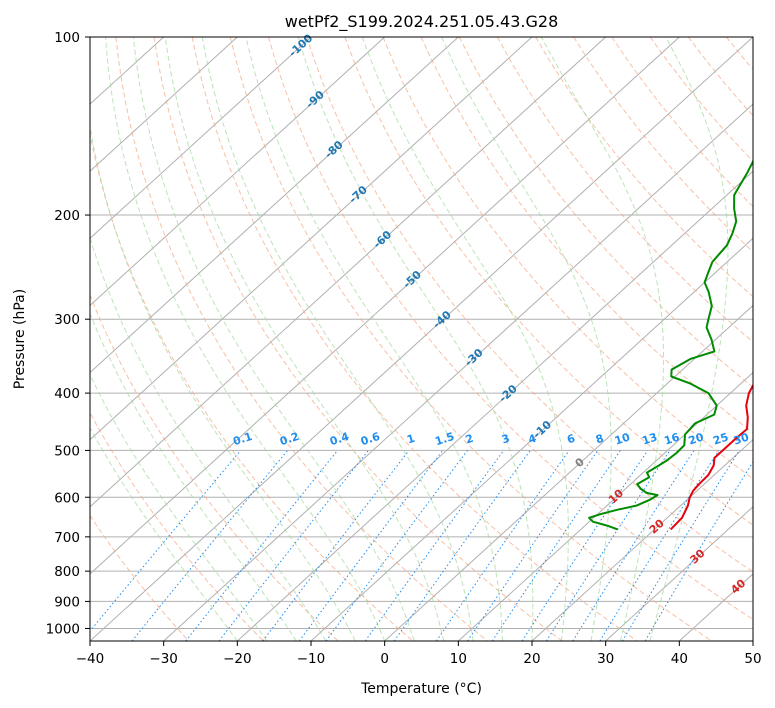 This screenshot has width=775, height=708. What do you see at coordinates (63, 629) in the screenshot?
I see `y-tick-label: 1000` at bounding box center [63, 629].